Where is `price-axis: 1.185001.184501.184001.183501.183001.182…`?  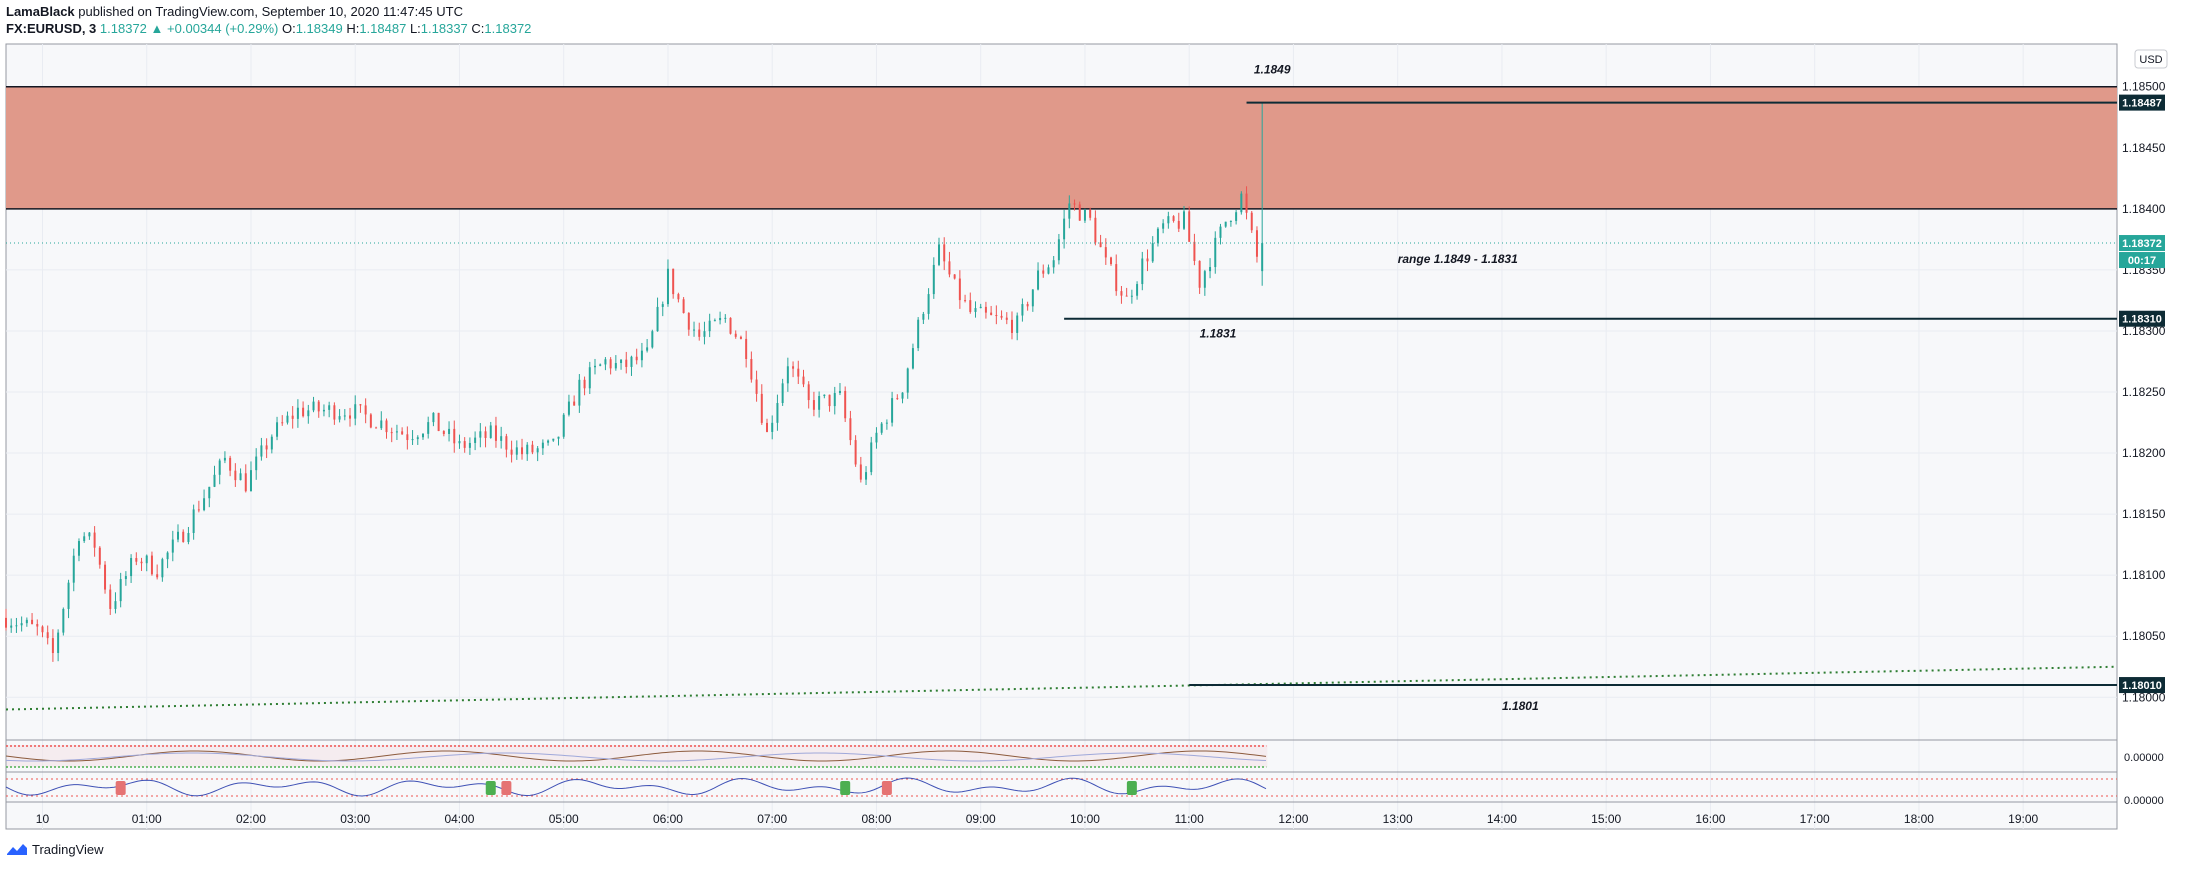
price-axis: 1.185001.184501.184001.183501.183001.182… is located at coordinates (2142, 443).